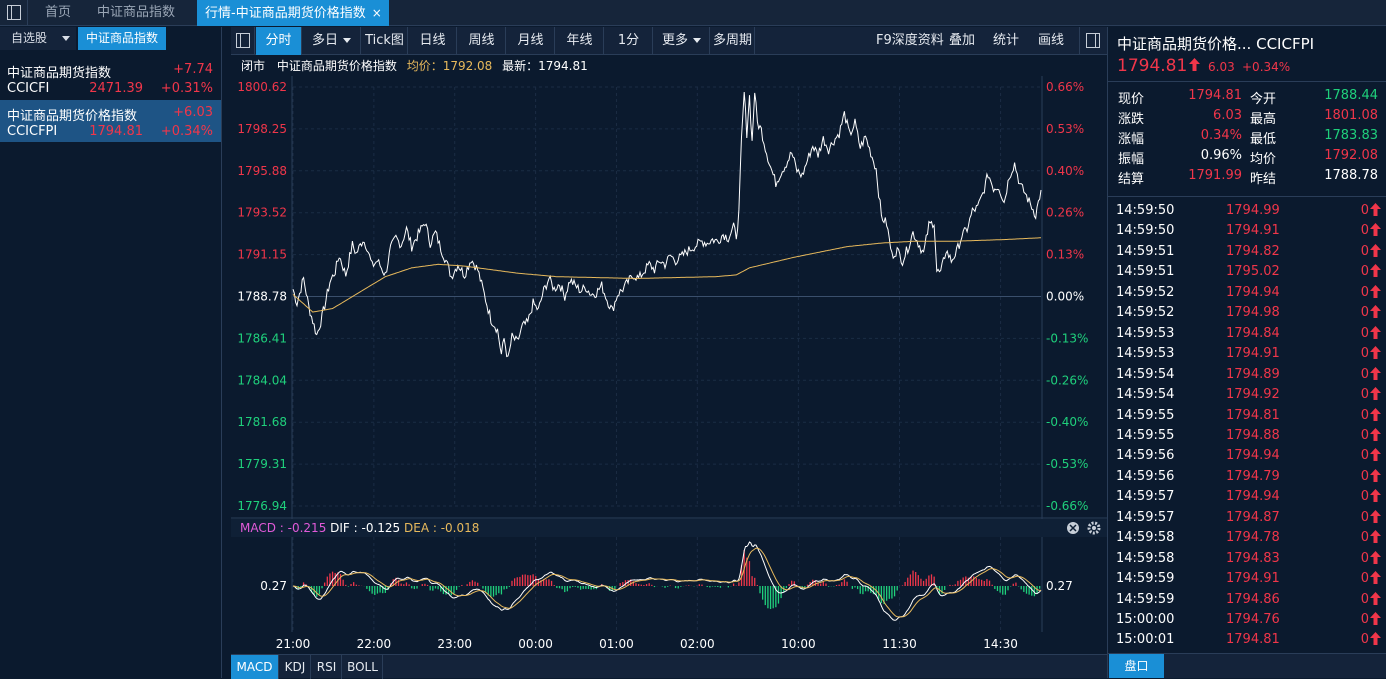  Describe the element at coordinates (962, 41) in the screenshot. I see `overlay-button: 叠加` at that location.